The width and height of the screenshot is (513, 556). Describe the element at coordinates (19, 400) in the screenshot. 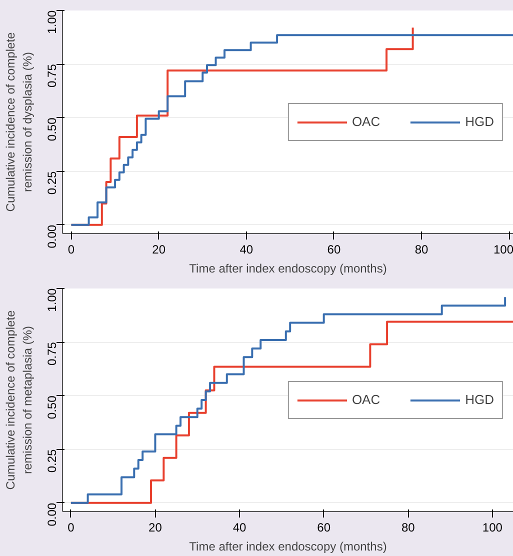

I see `y-axis-title: Cumulative incidence of complete remission of metaplasia (%)` at that location.